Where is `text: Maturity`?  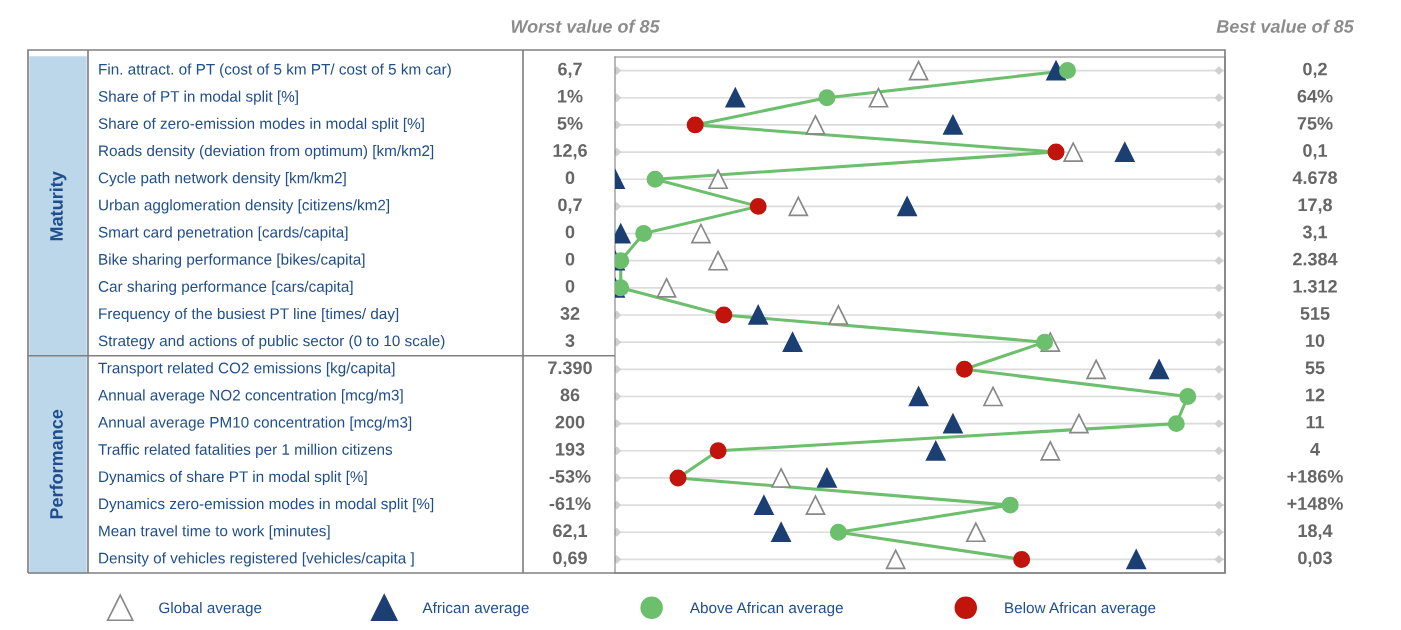 text: Maturity is located at coordinates (58, 206).